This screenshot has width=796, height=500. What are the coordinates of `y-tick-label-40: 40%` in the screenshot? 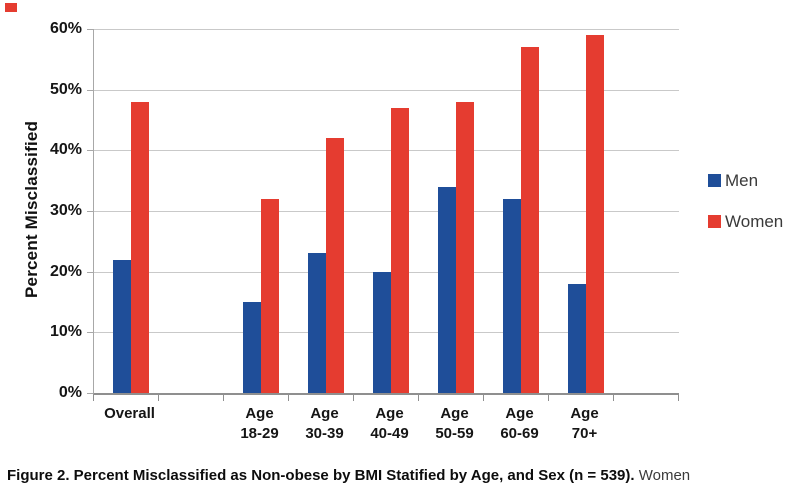 It's located at (65, 150).